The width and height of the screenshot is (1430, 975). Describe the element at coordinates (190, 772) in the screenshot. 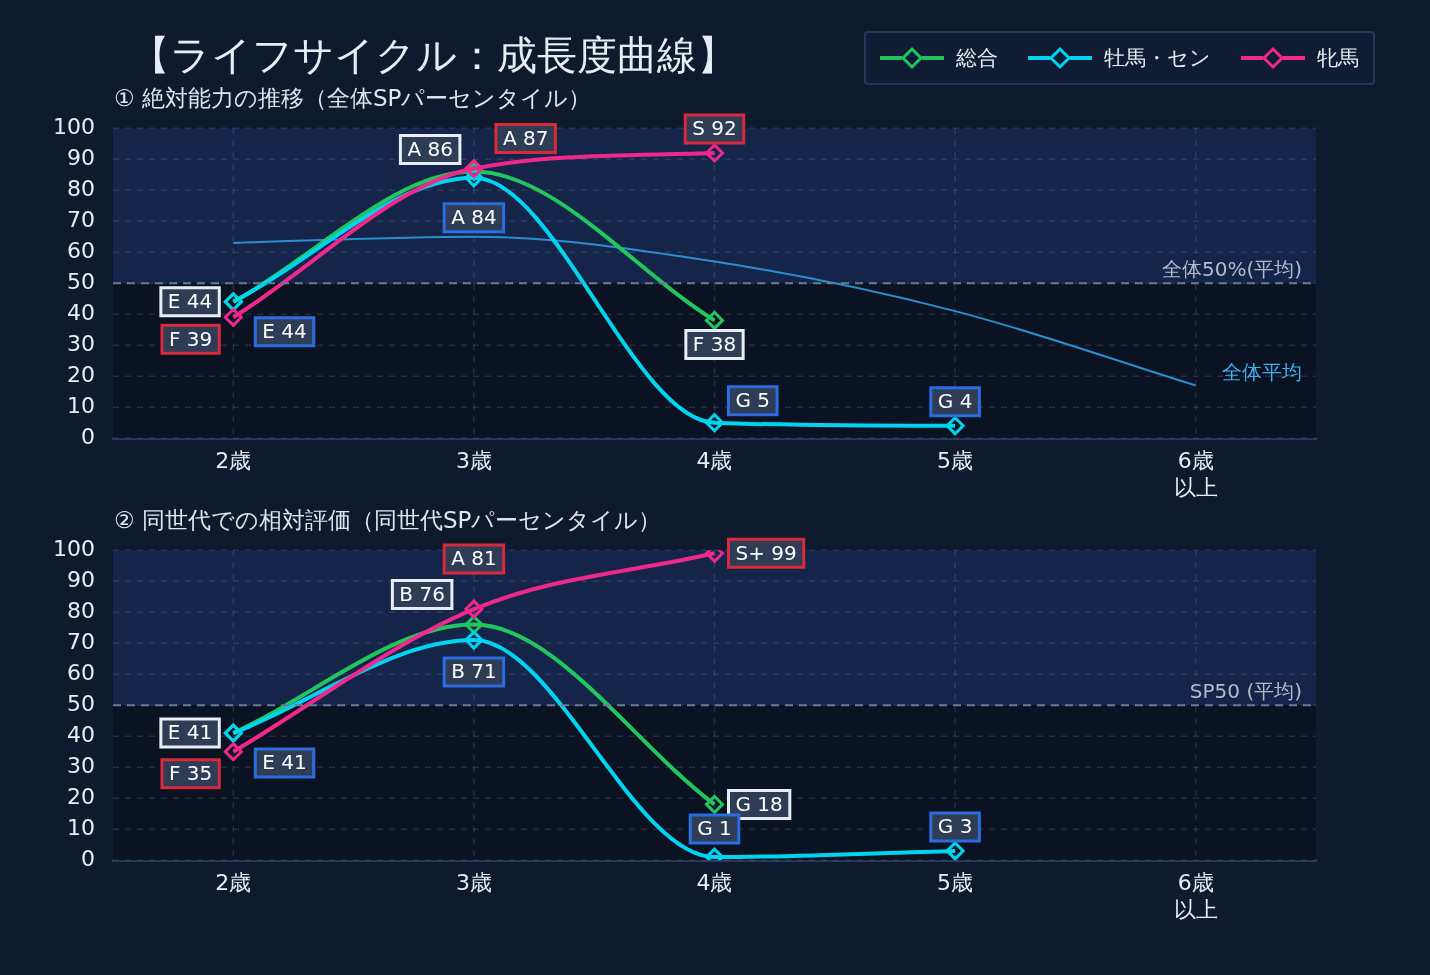

I see `data-label: F 35` at that location.